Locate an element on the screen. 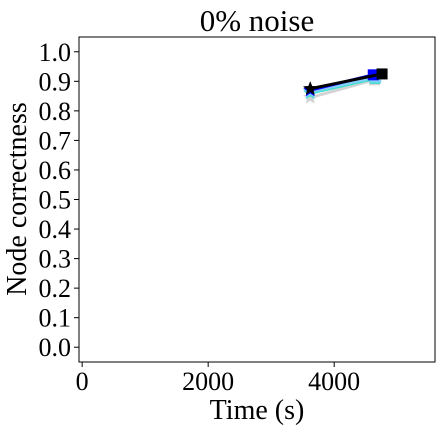 This screenshot has width=445, height=432. x-tick-label: 0 is located at coordinates (82, 381).